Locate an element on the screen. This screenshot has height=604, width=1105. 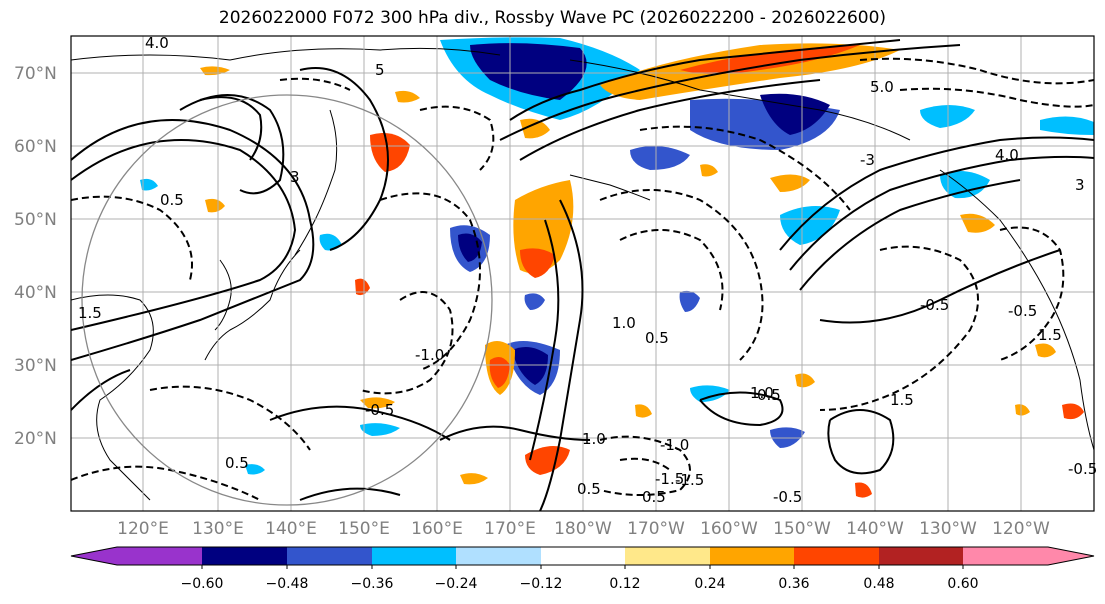
colorbar-tick-label: −0.48 is located at coordinates (287, 584).